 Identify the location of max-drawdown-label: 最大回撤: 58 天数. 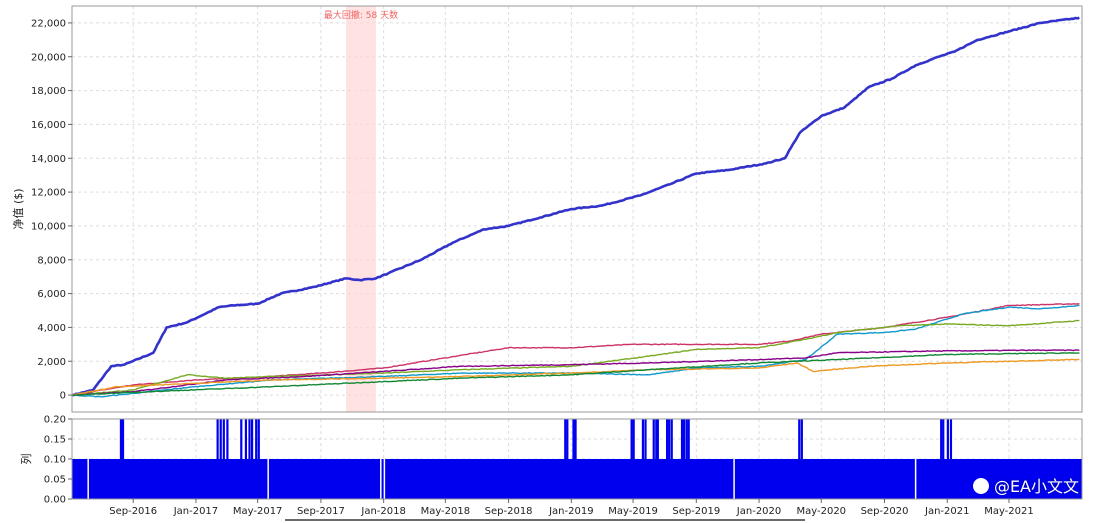
(361, 15).